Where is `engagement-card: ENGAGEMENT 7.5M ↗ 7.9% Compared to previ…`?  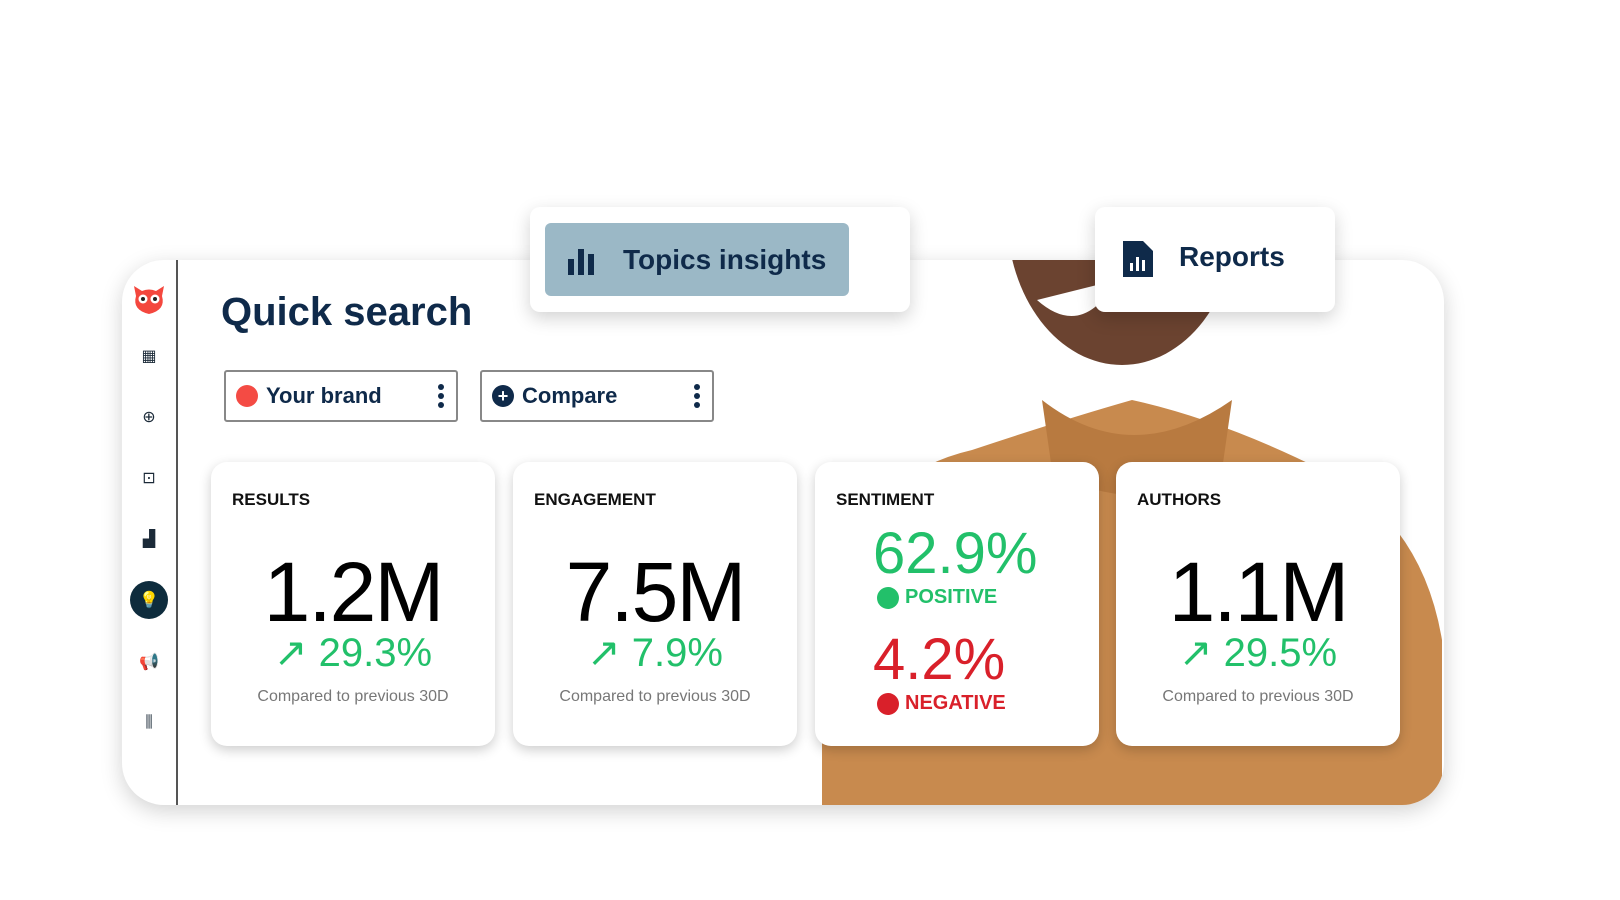 engagement-card: ENGAGEMENT 7.5M ↗ 7.9% Compared to previ… is located at coordinates (655, 604).